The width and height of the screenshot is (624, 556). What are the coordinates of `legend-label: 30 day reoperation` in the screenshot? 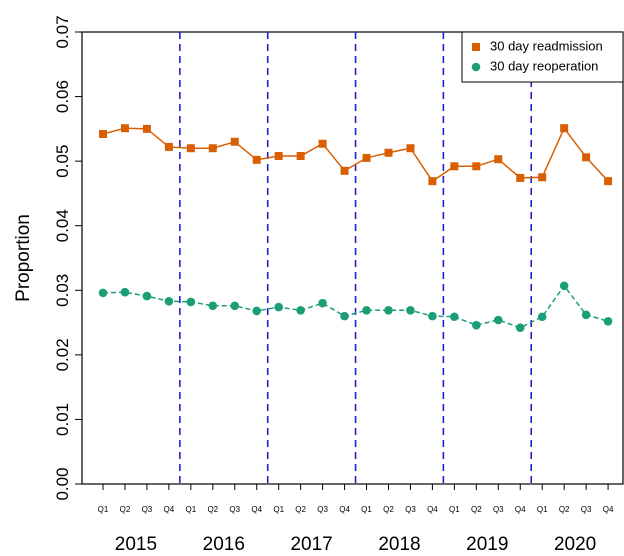 It's located at (544, 65).